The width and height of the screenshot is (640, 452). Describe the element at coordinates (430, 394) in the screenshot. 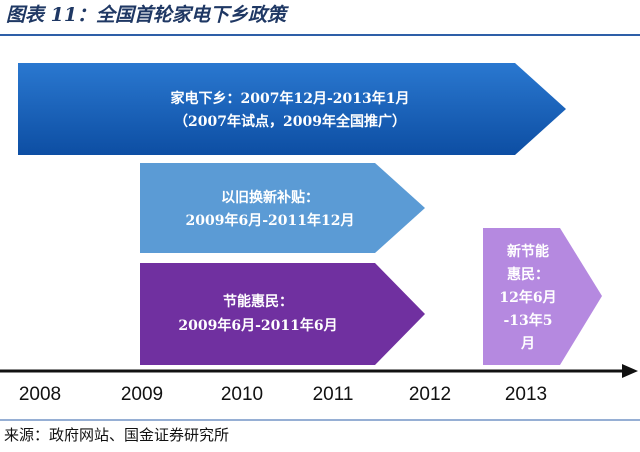

I see `year-label: 2012` at that location.